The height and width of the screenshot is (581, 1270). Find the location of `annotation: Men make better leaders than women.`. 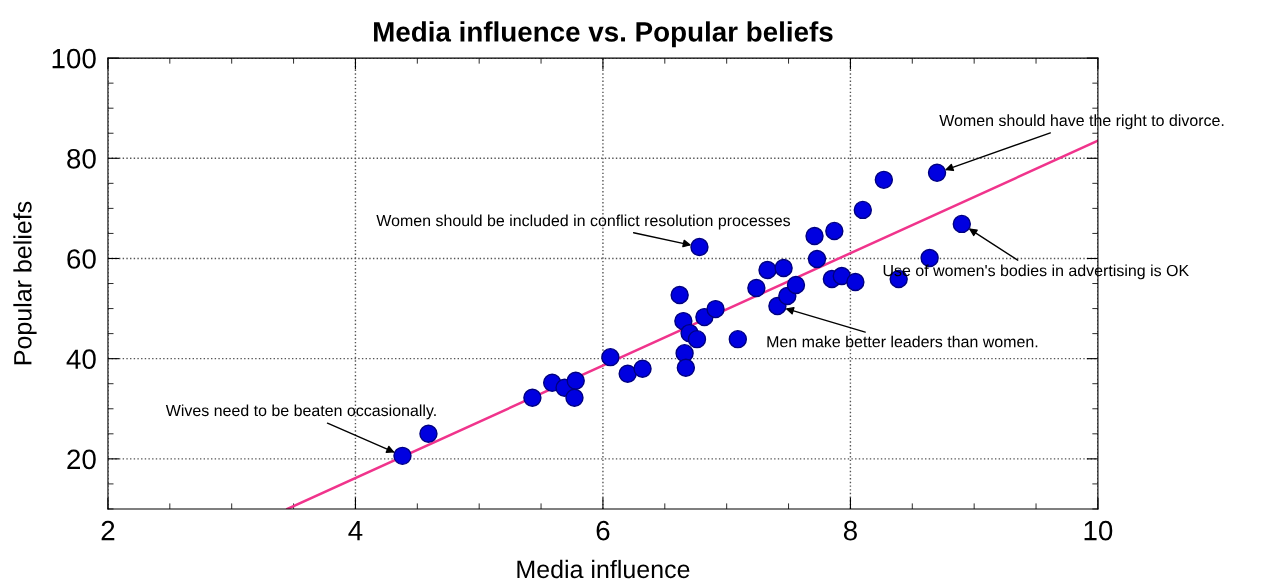

annotation: Men make better leaders than women. is located at coordinates (902, 341).